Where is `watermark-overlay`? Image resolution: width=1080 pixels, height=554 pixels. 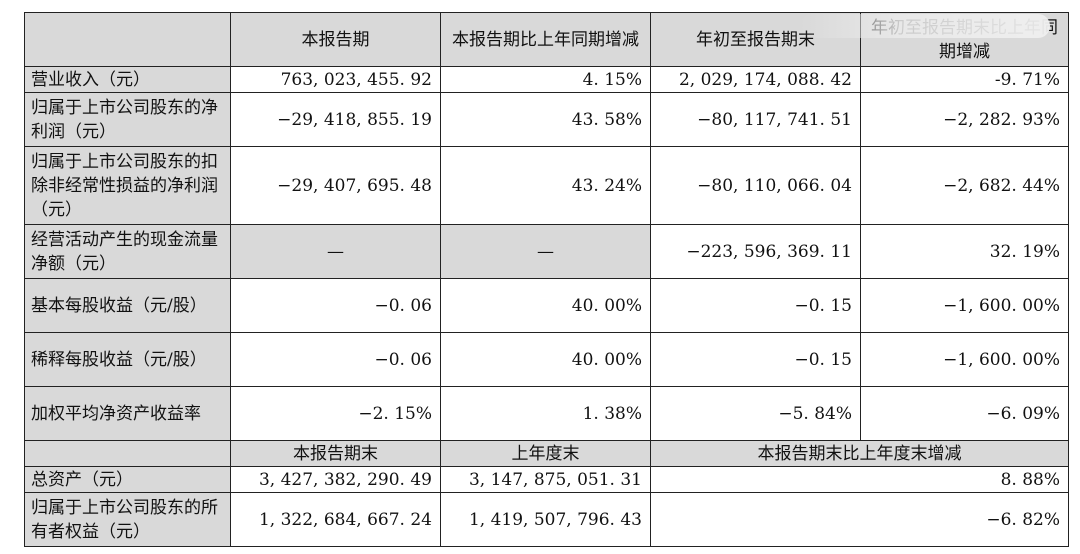 watermark-overlay is located at coordinates (925, 26).